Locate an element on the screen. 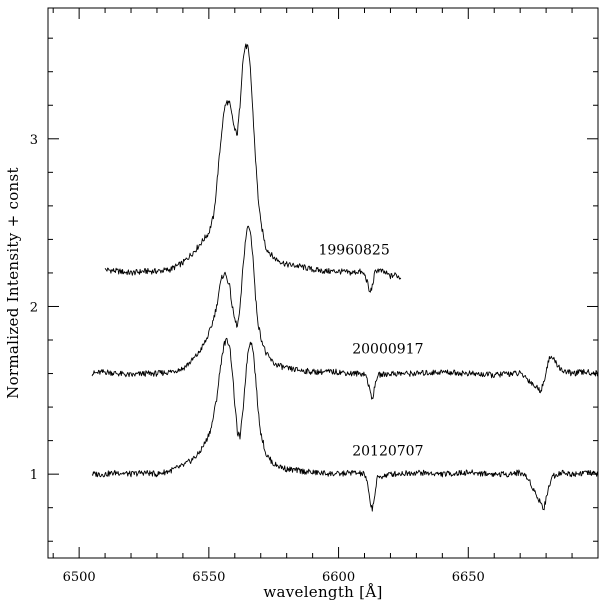 This screenshot has height=603, width=600. series-label: 19960825 is located at coordinates (353, 250).